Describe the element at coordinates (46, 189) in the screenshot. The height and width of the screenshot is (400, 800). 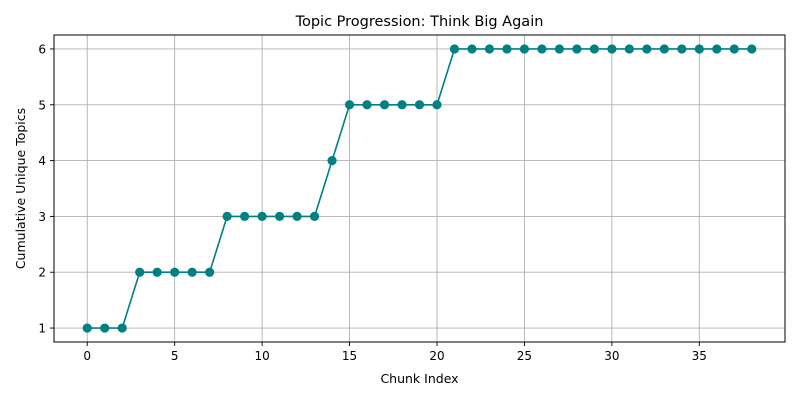
I see `y-axis-ticks: 1 2 3 4 5 6` at that location.